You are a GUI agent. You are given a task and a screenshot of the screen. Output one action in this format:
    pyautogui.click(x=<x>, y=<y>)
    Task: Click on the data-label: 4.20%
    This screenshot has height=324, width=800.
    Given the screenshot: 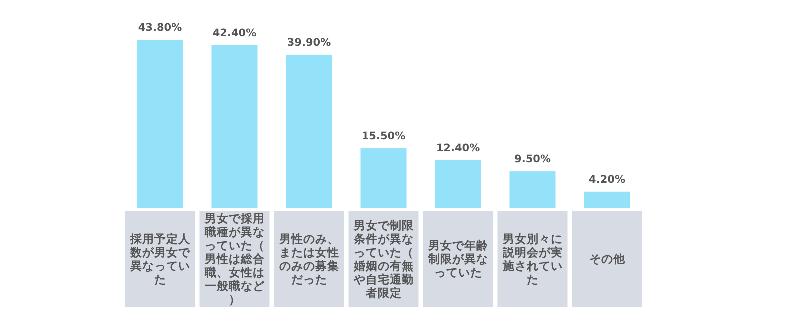 What is the action you would take?
    pyautogui.click(x=607, y=180)
    